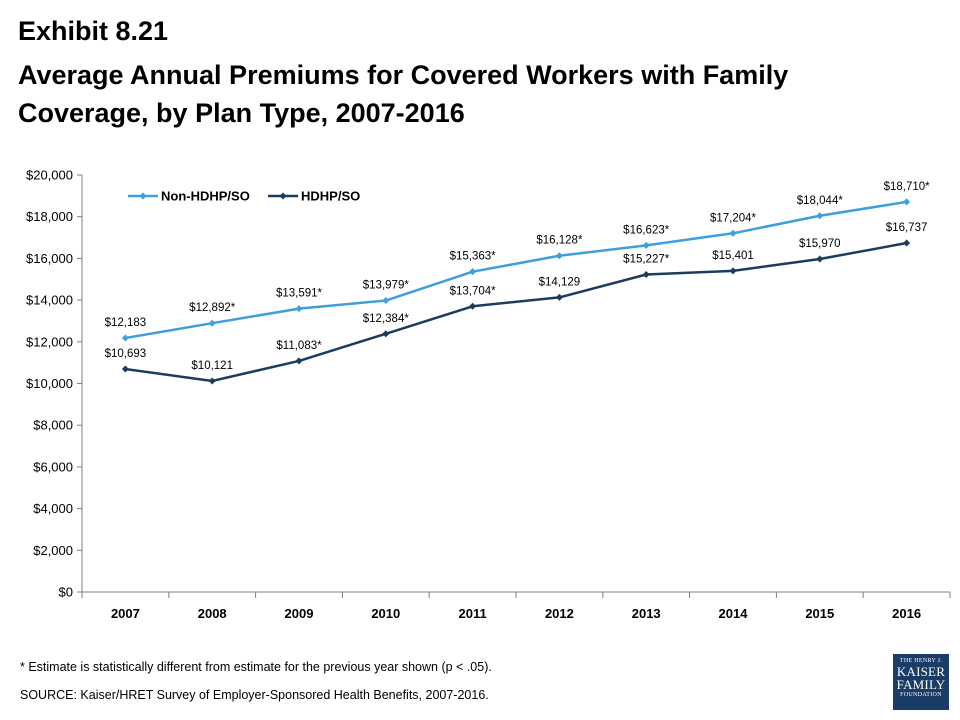 This screenshot has height=720, width=960. I want to click on y-tick-label: $2,000, so click(53, 550).